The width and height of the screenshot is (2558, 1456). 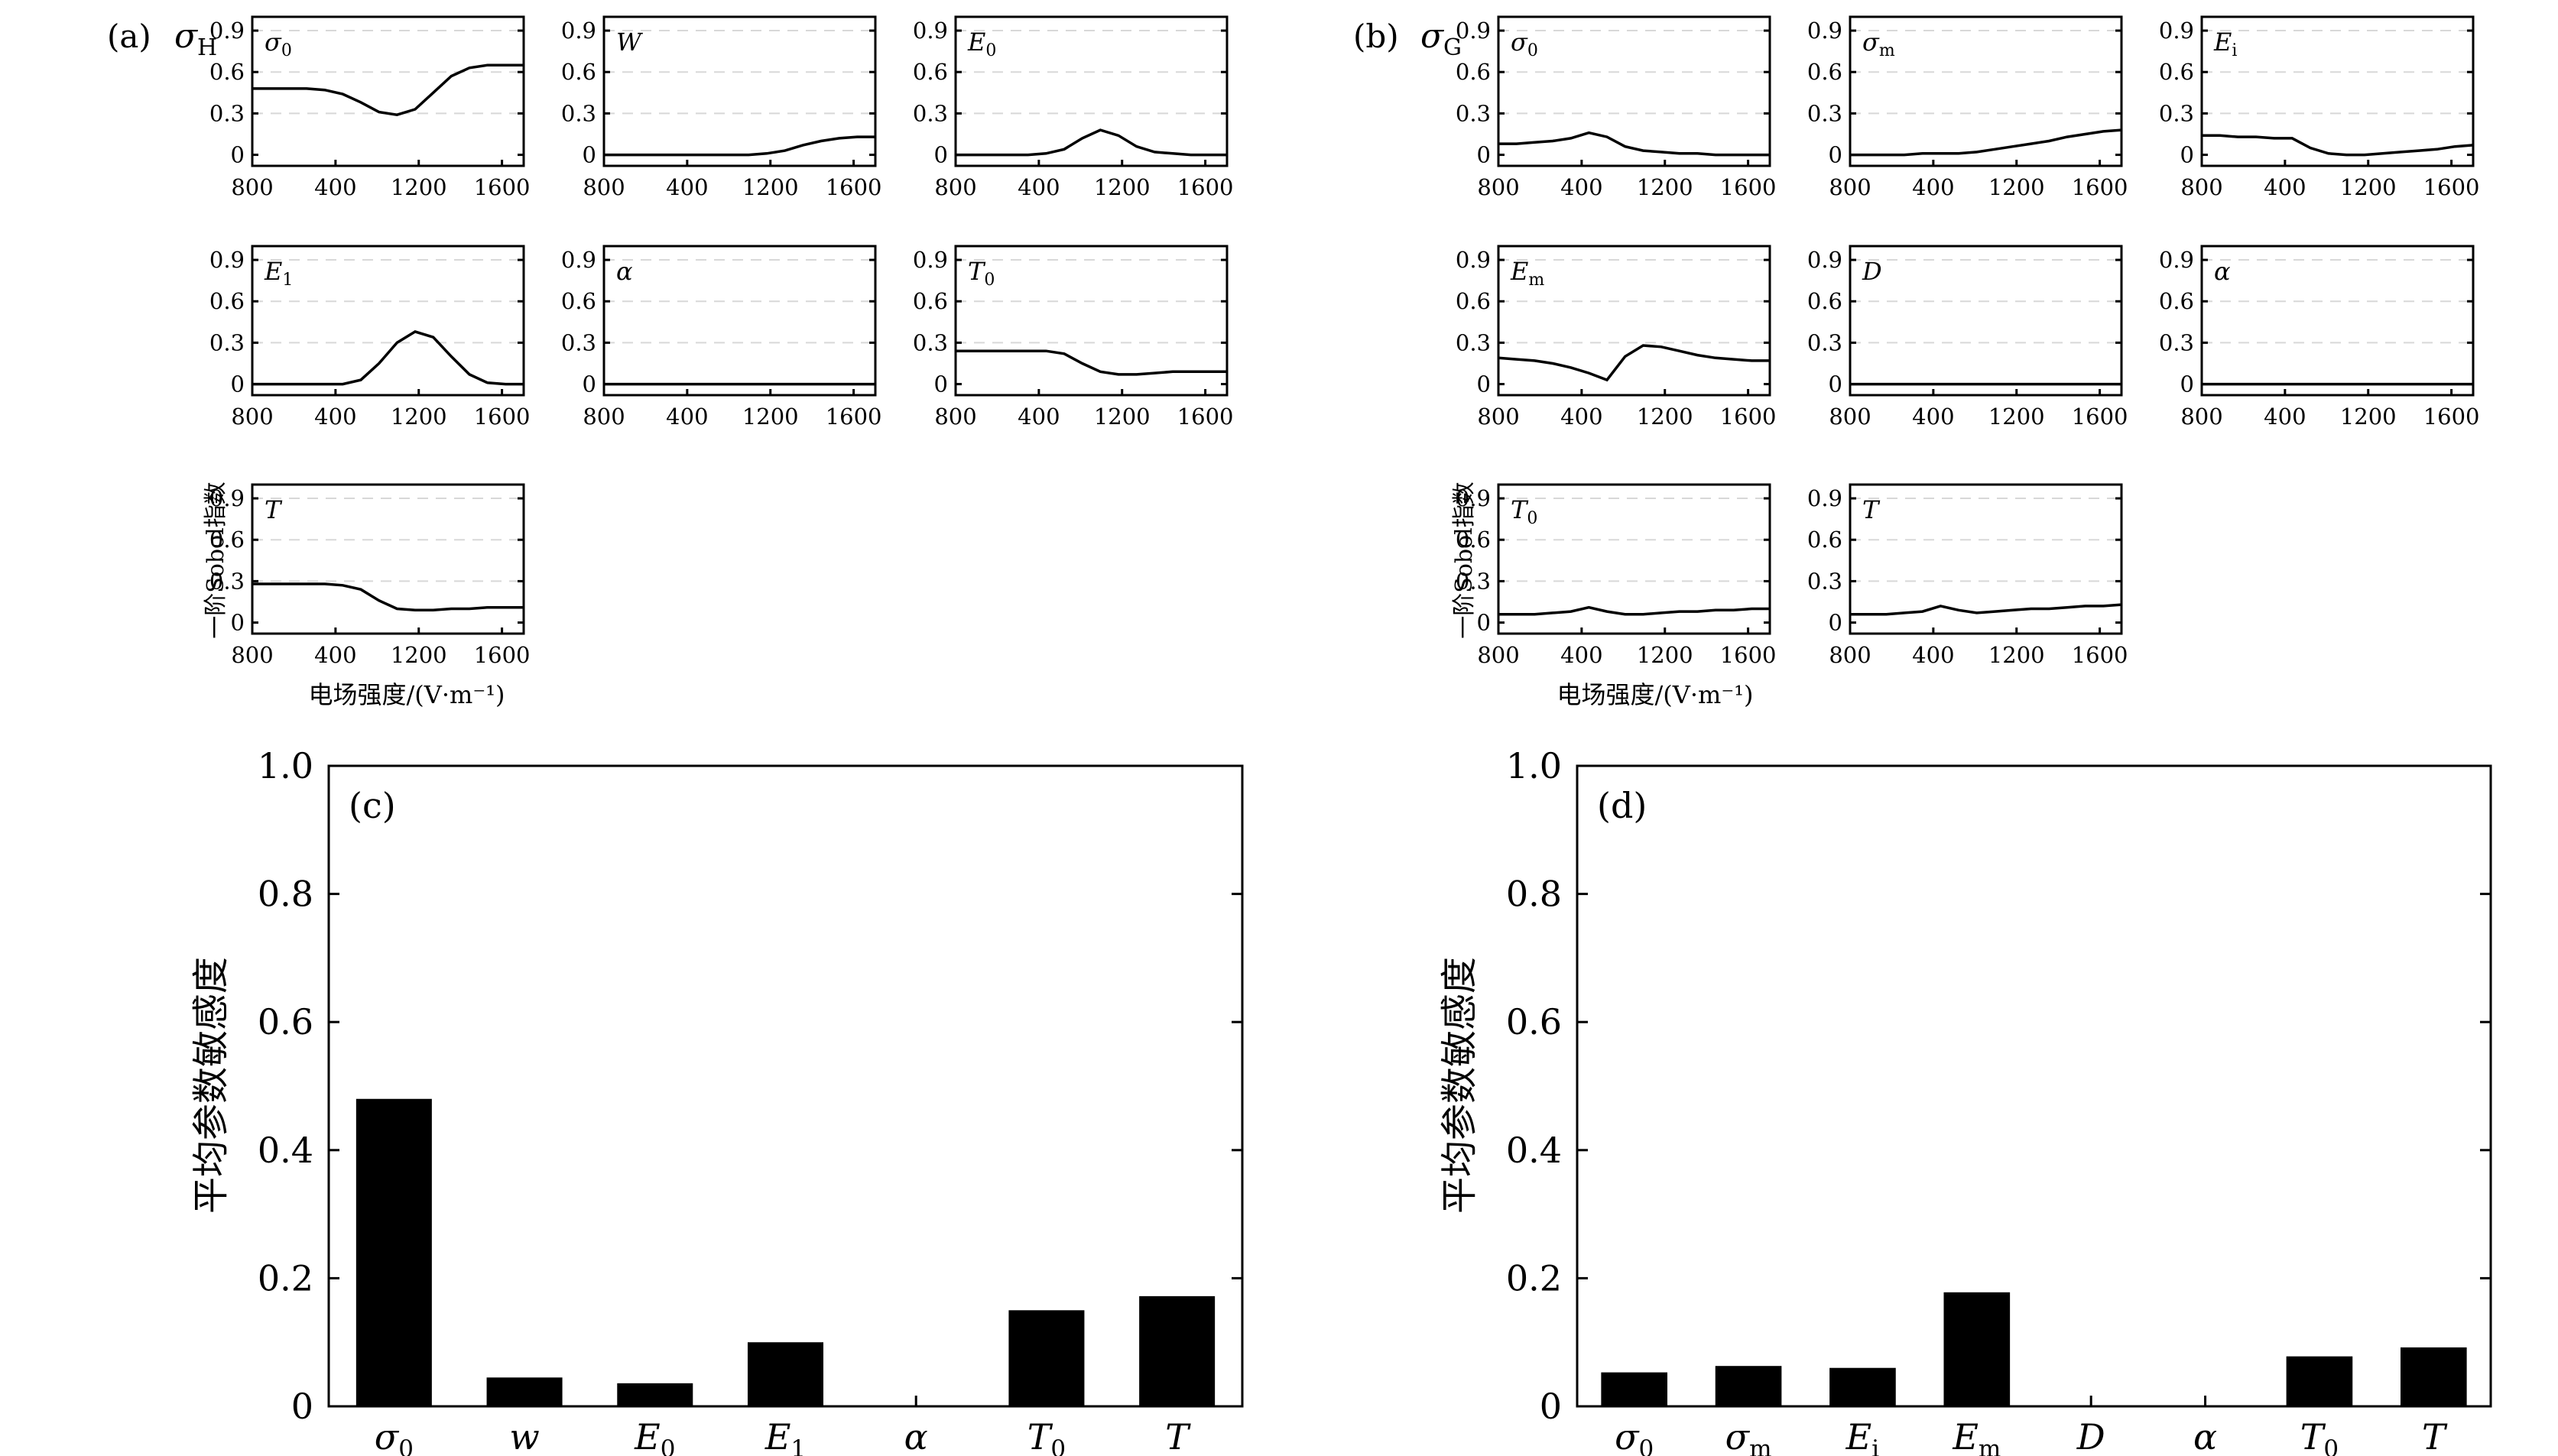 I want to click on series-line-σ0, so click(x=388, y=89).